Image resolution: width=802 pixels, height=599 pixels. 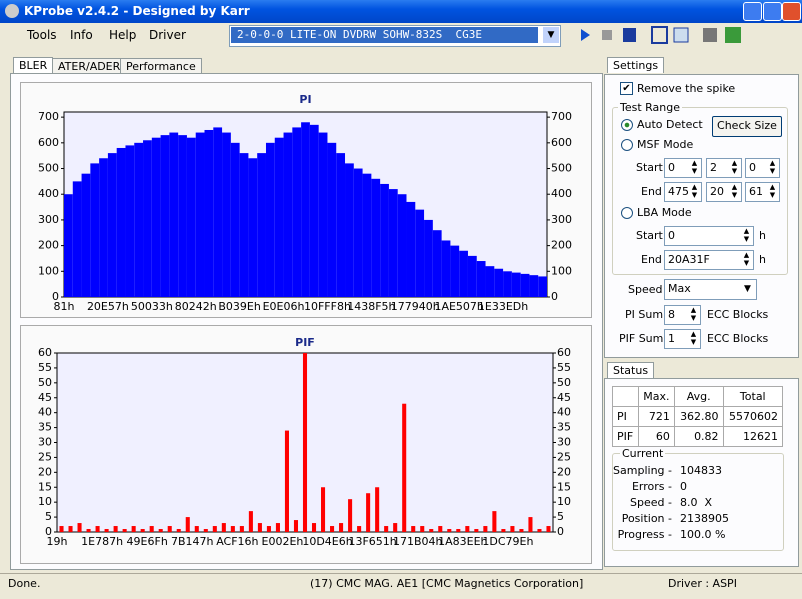 I want to click on y-tick-label: 100, so click(x=48, y=270).